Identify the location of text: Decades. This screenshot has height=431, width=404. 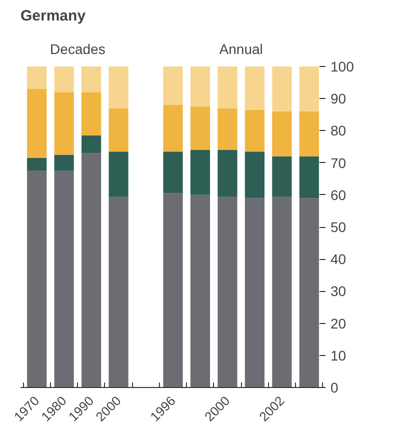
(78, 49).